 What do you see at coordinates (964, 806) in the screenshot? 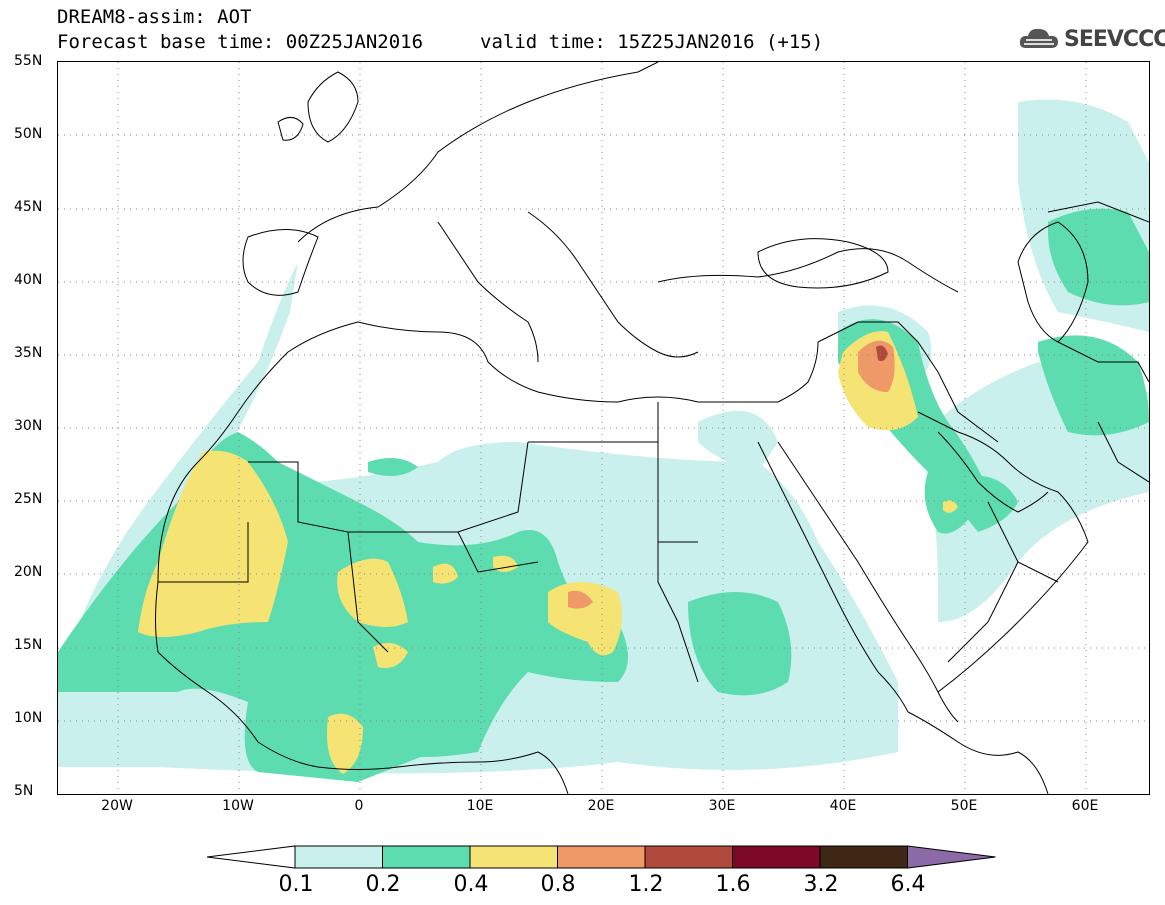
I see `lon-label-50e: 50E` at bounding box center [964, 806].